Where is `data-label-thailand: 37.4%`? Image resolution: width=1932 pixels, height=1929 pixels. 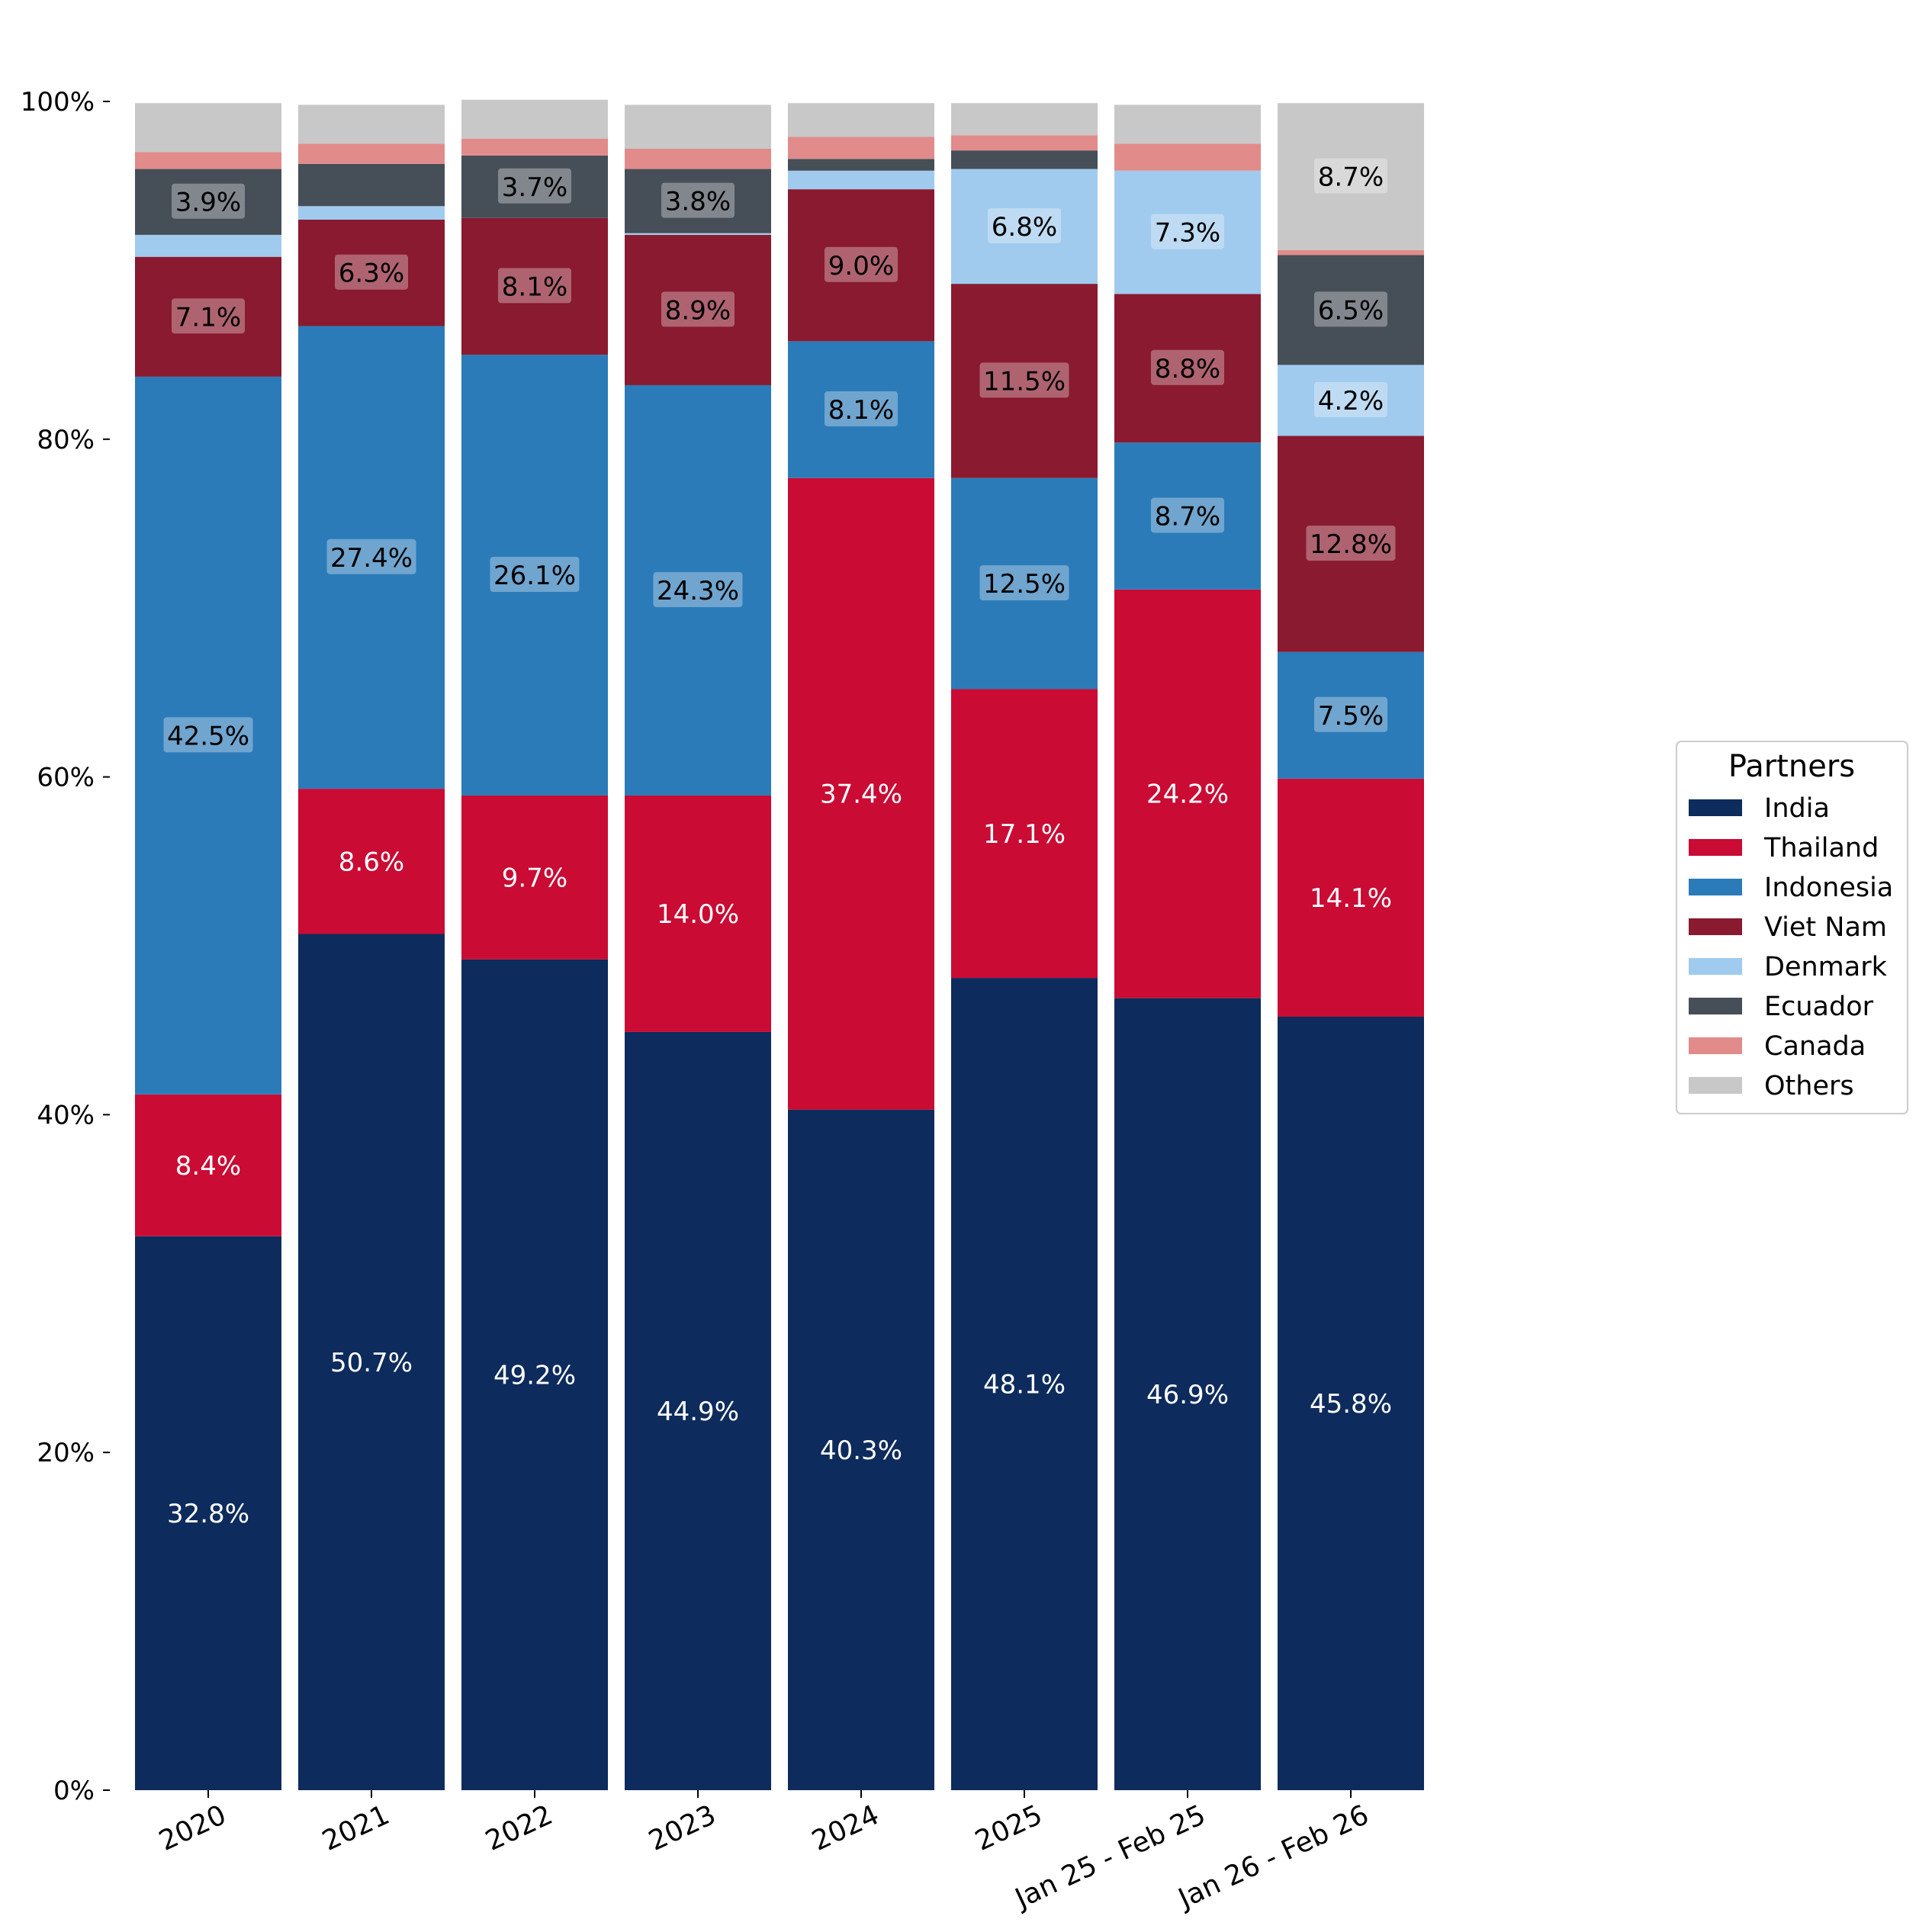 data-label-thailand: 37.4% is located at coordinates (861, 795).